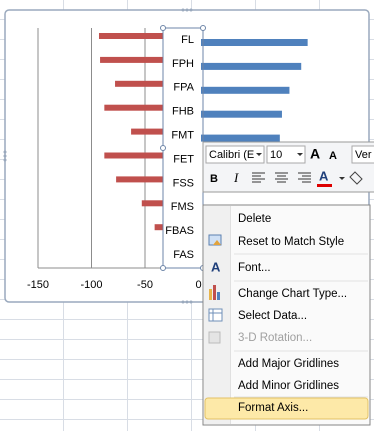 This screenshot has width=374, height=431. Describe the element at coordinates (38, 285) in the screenshot. I see `x-tick-label: -150` at that location.